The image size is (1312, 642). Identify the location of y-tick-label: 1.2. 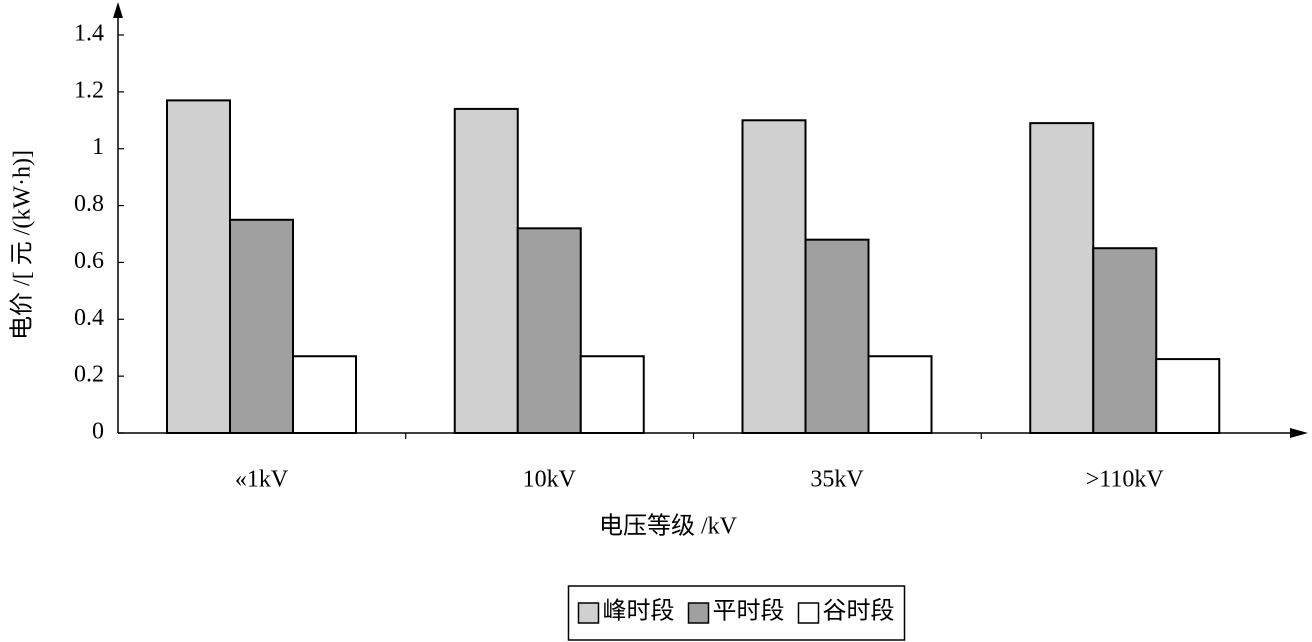
(89, 90).